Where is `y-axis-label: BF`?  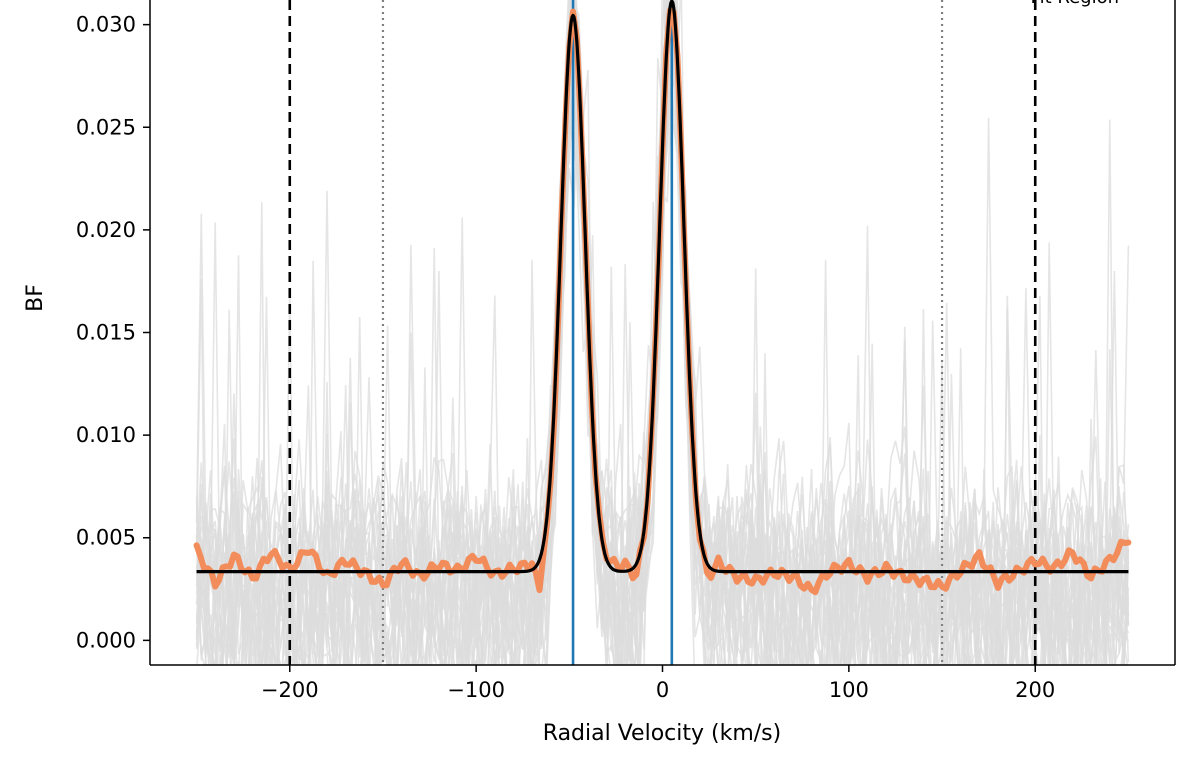 y-axis-label: BF is located at coordinates (35, 298).